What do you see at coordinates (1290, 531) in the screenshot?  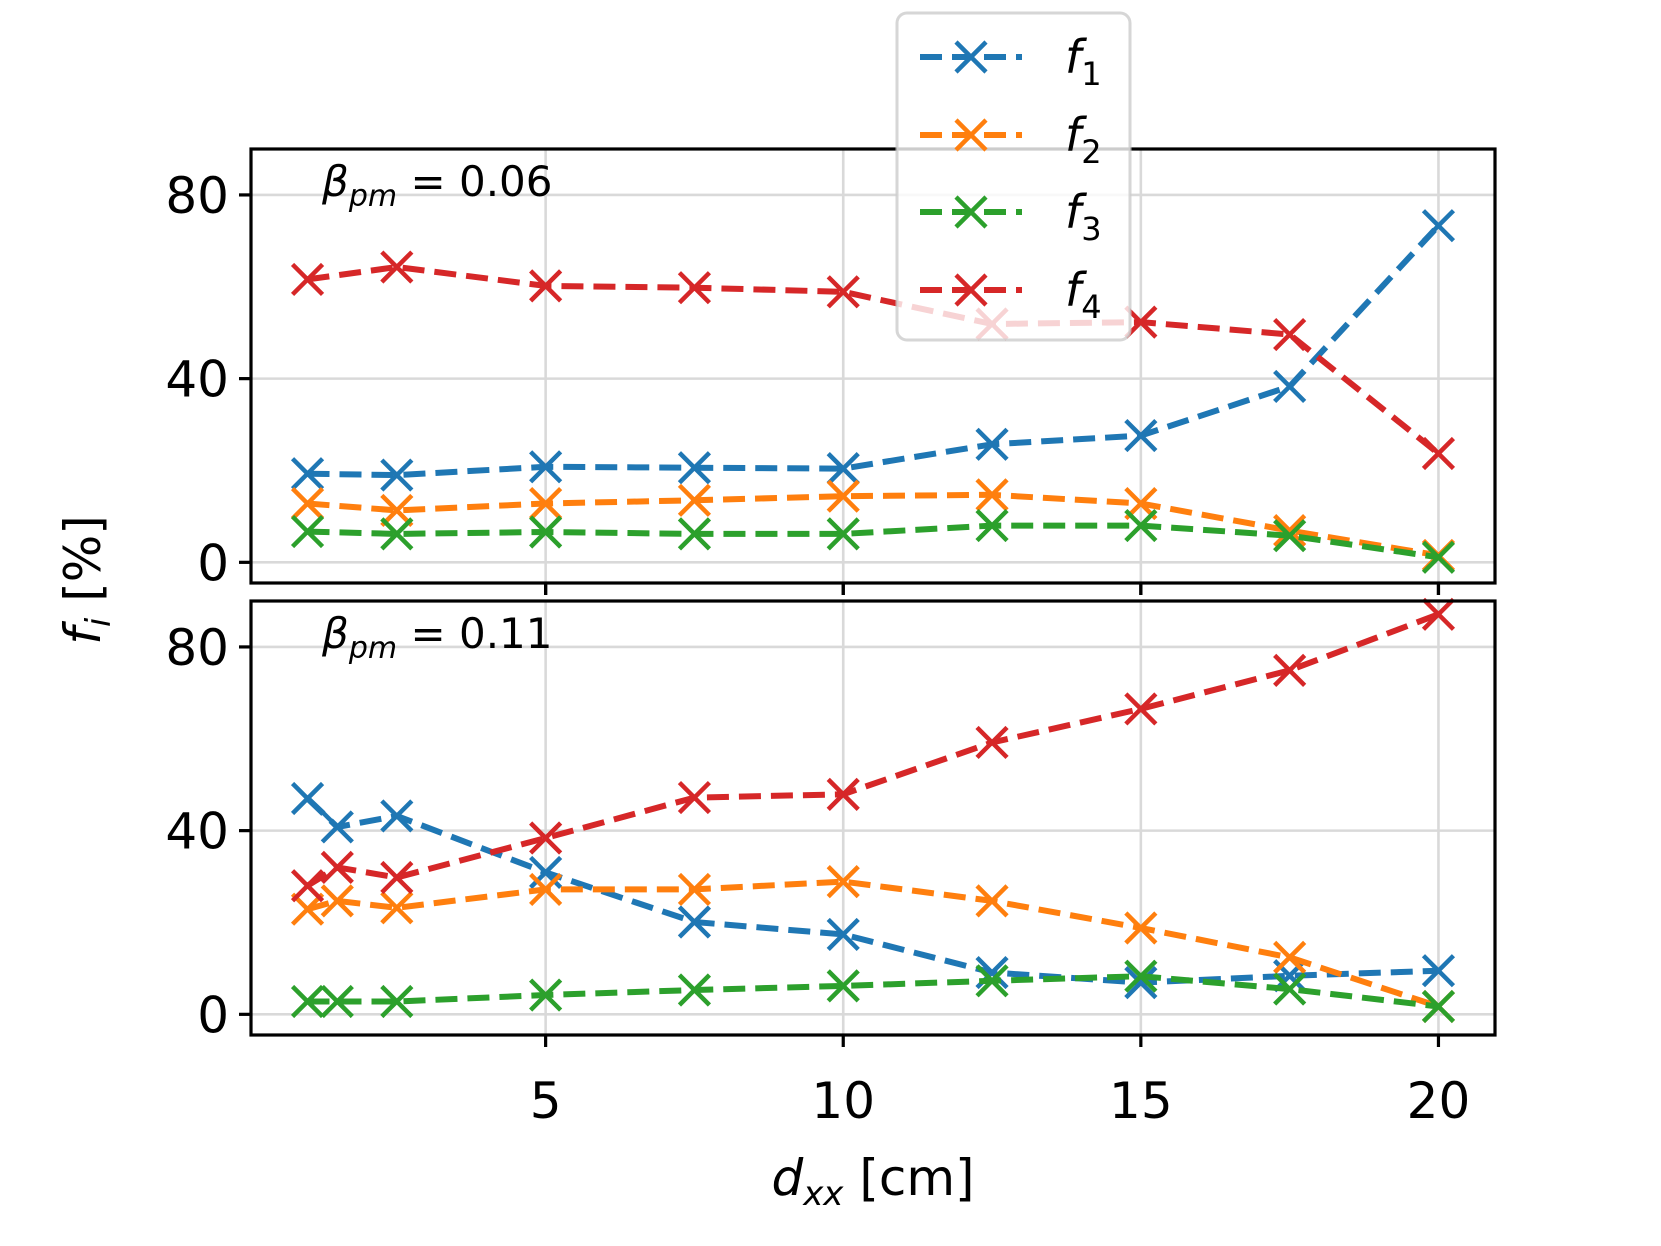 I see `top-marker-f2-17.5` at bounding box center [1290, 531].